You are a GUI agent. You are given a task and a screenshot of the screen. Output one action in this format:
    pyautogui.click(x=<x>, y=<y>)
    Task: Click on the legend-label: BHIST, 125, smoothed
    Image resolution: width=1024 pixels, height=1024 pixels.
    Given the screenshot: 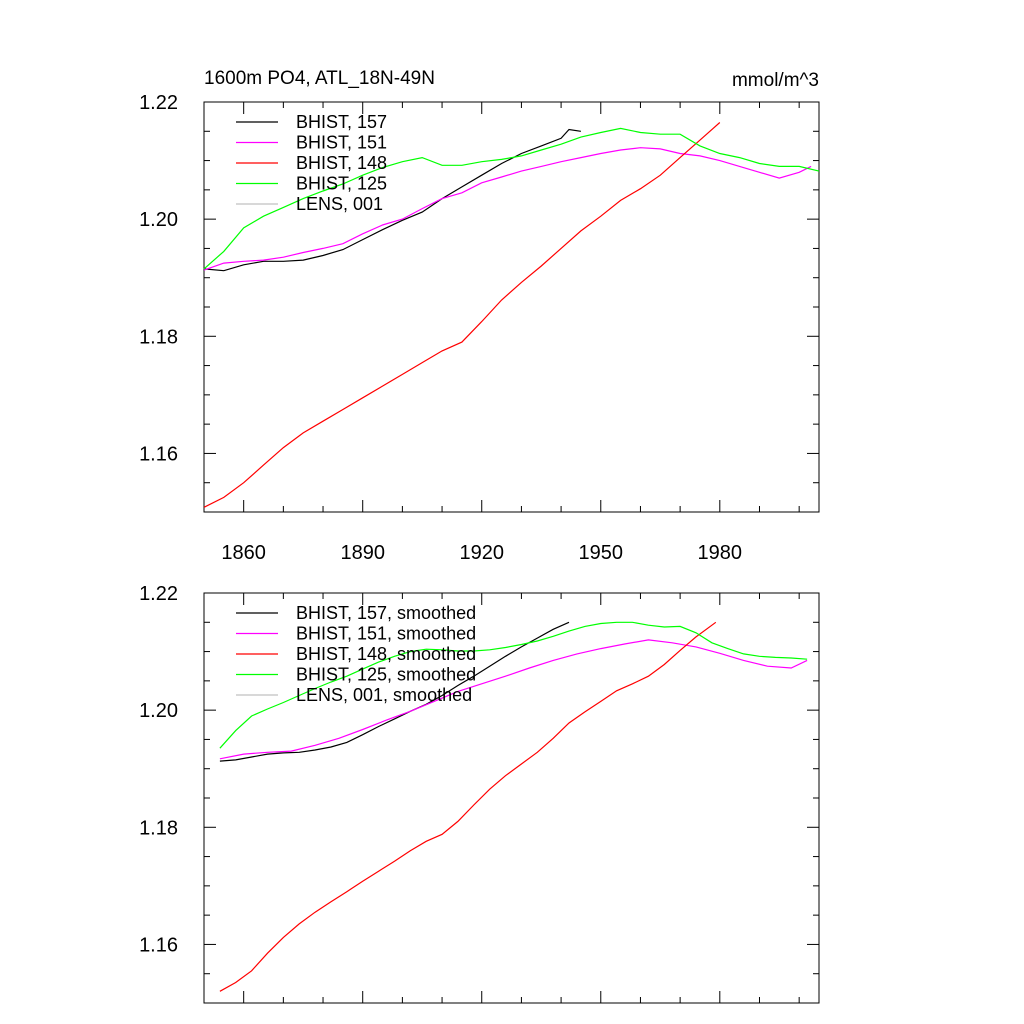 What is the action you would take?
    pyautogui.click(x=386, y=675)
    